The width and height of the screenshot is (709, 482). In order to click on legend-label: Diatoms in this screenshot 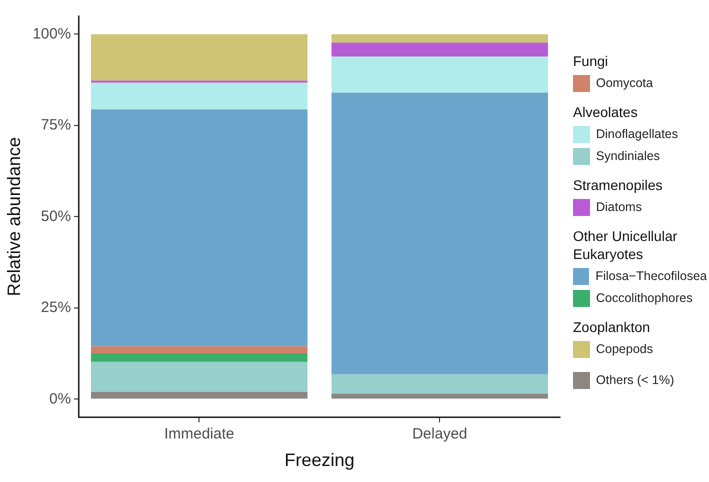, I will do `click(619, 207)`.